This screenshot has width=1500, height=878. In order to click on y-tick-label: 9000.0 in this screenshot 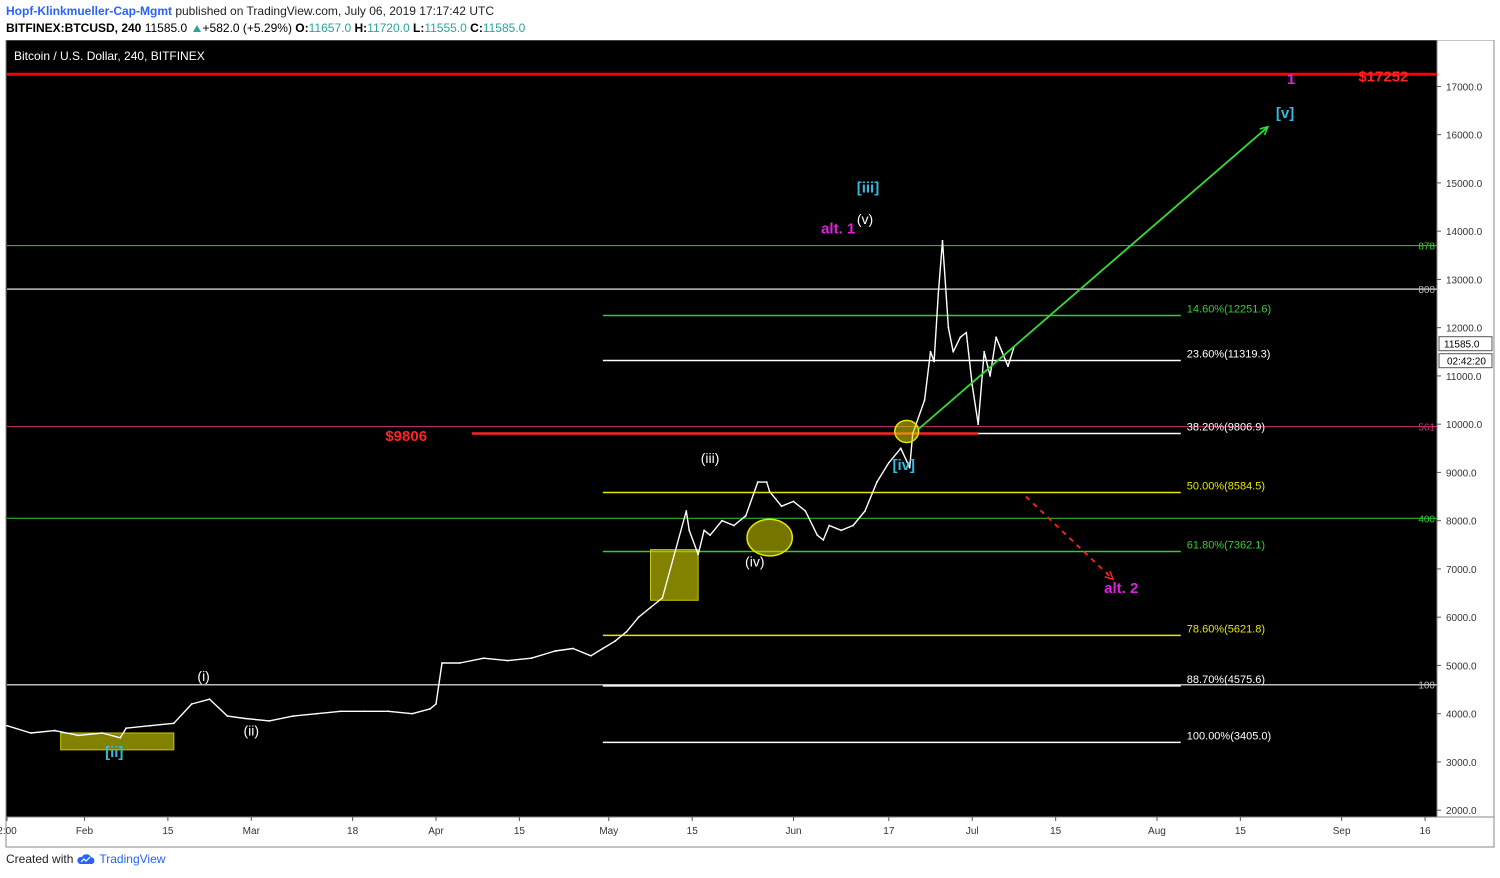, I will do `click(1461, 473)`.